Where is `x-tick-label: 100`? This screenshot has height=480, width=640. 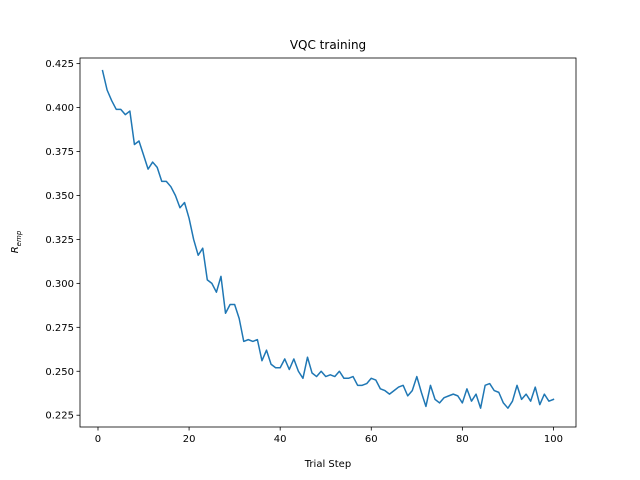 x-tick-label: 100 is located at coordinates (553, 439).